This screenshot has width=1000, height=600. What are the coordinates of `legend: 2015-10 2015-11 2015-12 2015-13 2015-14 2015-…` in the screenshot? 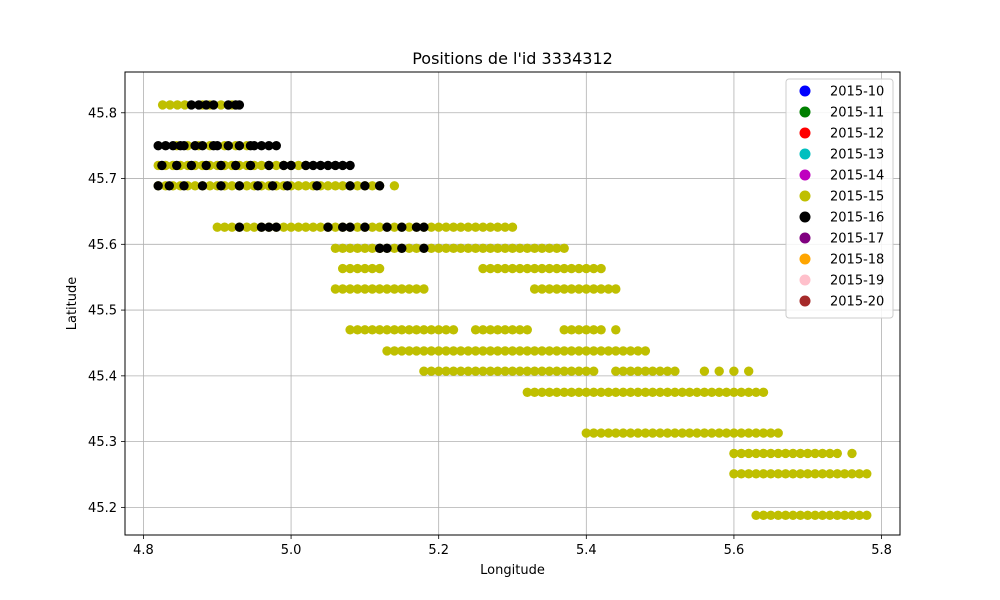 It's located at (839, 198).